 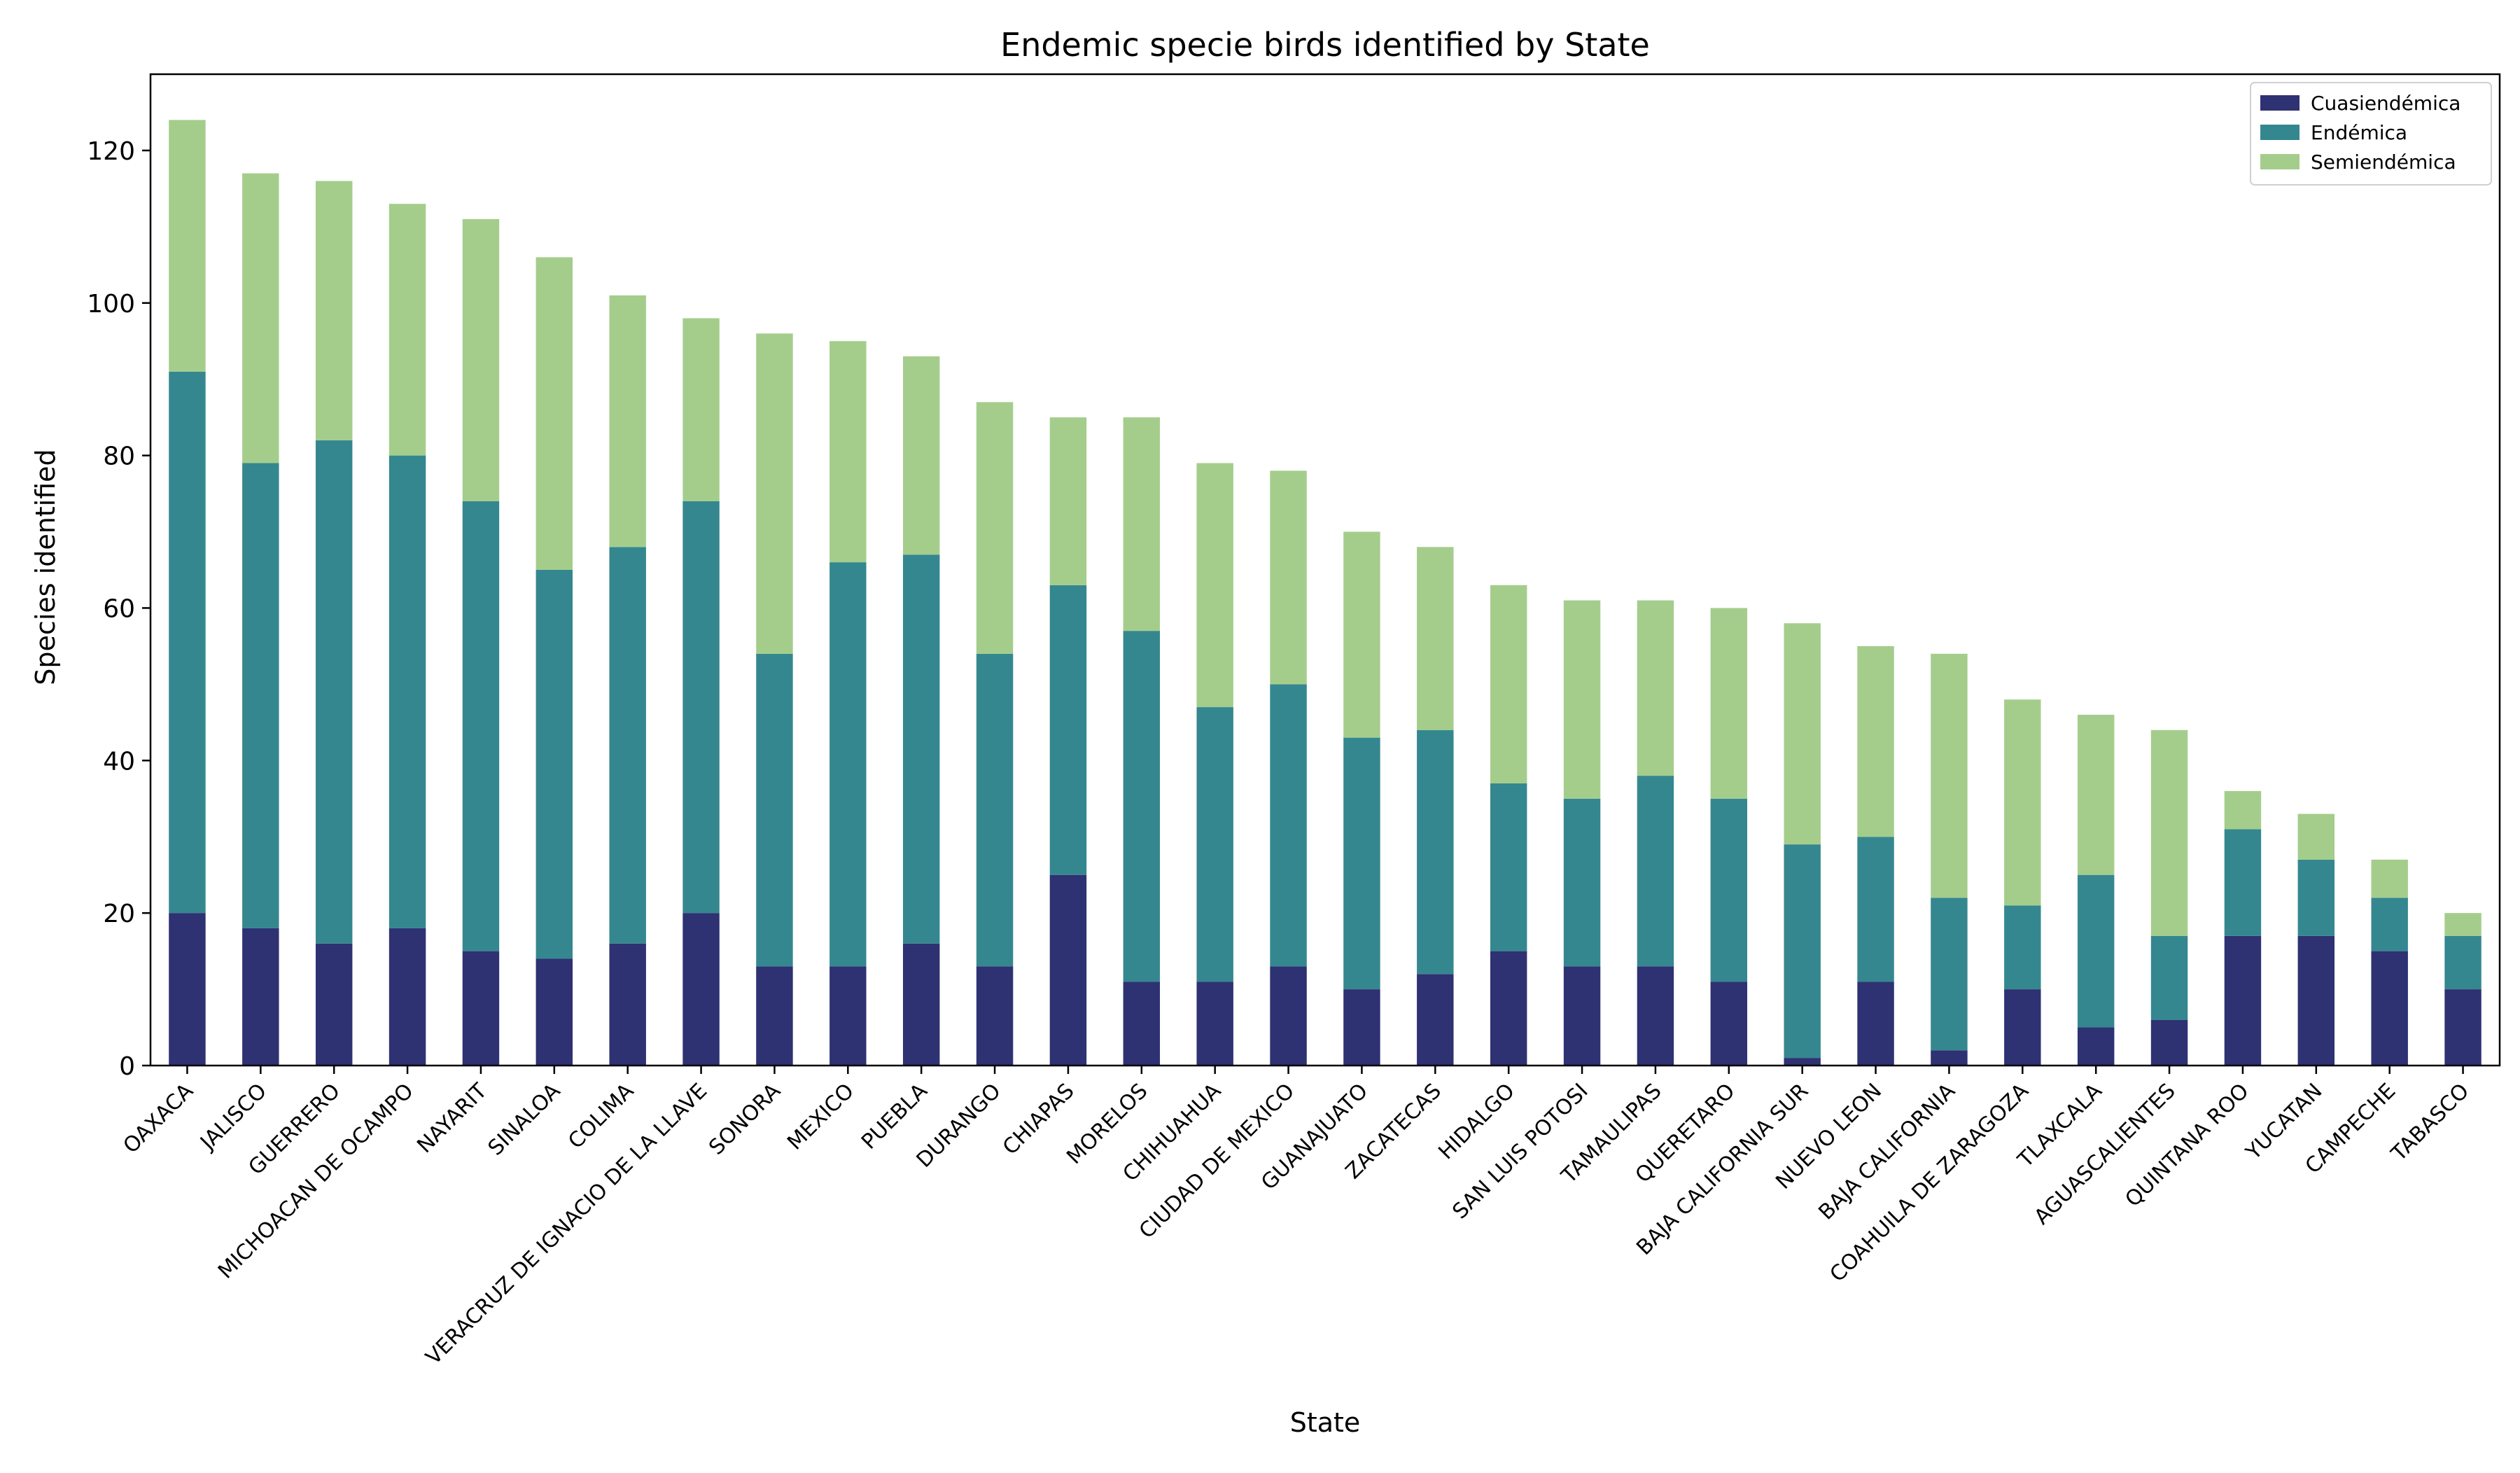 I want to click on x-tick-label: NAYARIT, so click(x=452, y=1118).